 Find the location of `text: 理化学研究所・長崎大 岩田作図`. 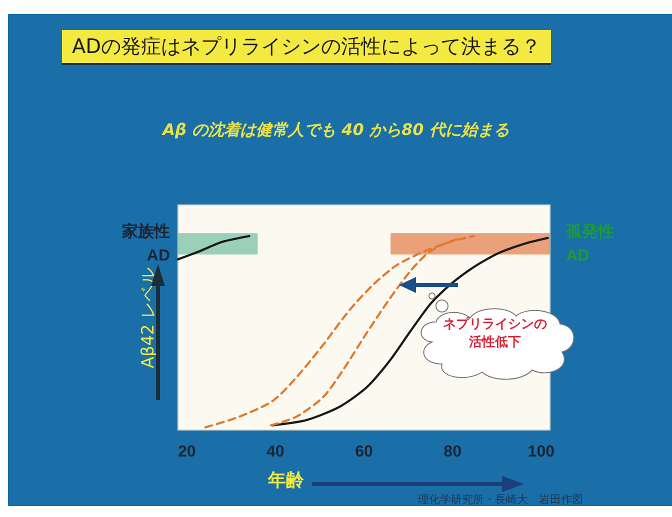

text: 理化学研究所・長崎大 岩田作図 is located at coordinates (500, 499).